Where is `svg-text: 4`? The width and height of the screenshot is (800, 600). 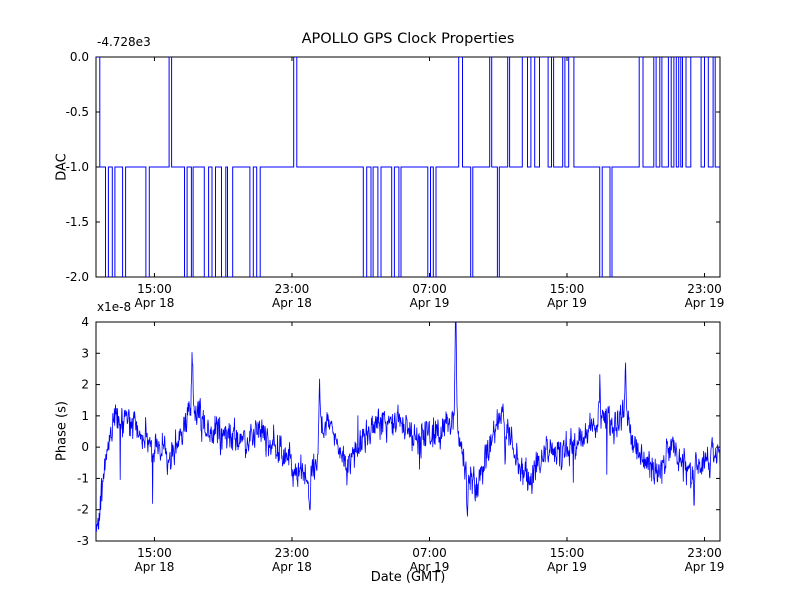
svg-text: 4 is located at coordinates (85, 322).